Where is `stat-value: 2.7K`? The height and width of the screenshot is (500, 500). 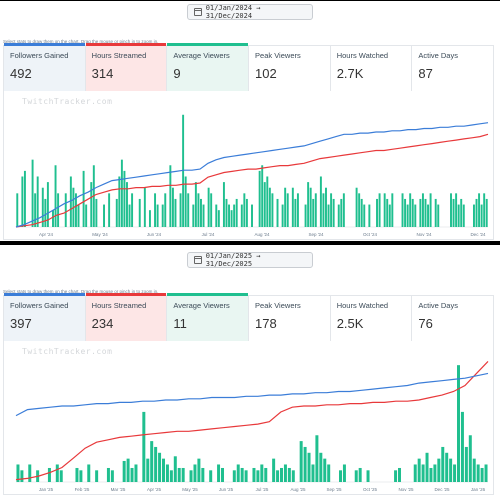 stat-value: 2.7K is located at coordinates (350, 73).